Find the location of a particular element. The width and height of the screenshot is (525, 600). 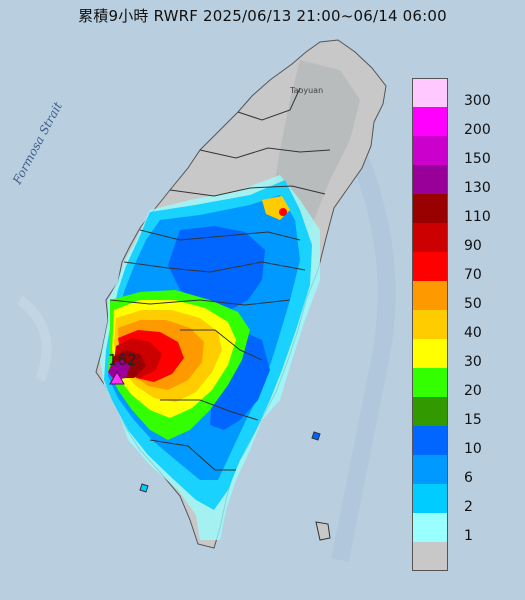

legend-label: 150 is located at coordinates (477, 158).